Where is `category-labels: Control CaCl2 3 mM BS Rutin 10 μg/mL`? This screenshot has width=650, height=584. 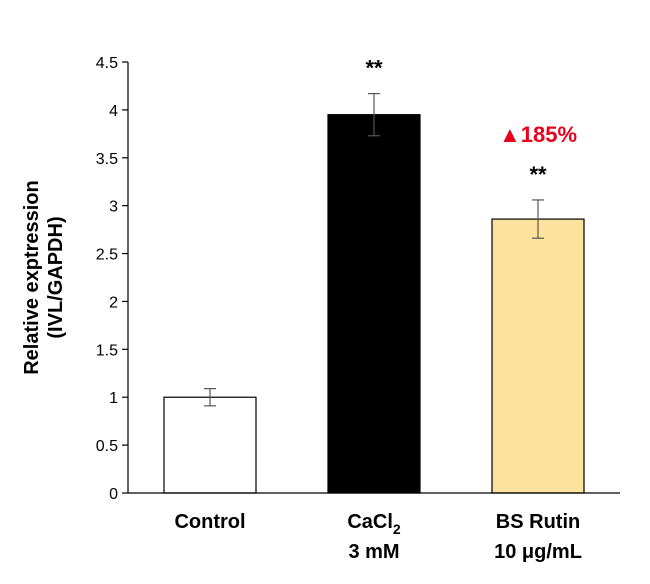
category-labels: Control CaCl2 3 mM BS Rutin 10 μg/mL is located at coordinates (377, 537).